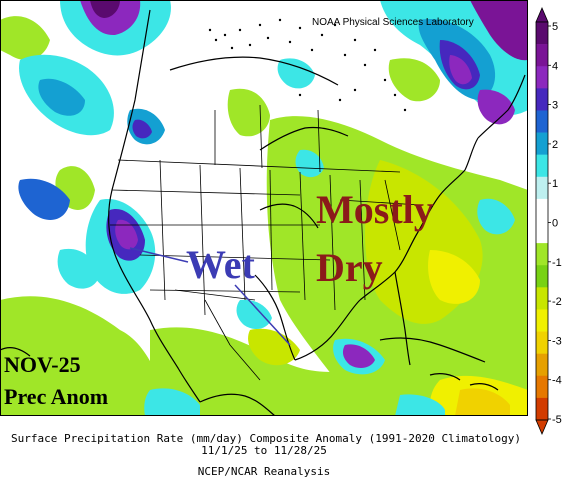  I want to click on month-label: NOV-25, so click(42, 364).